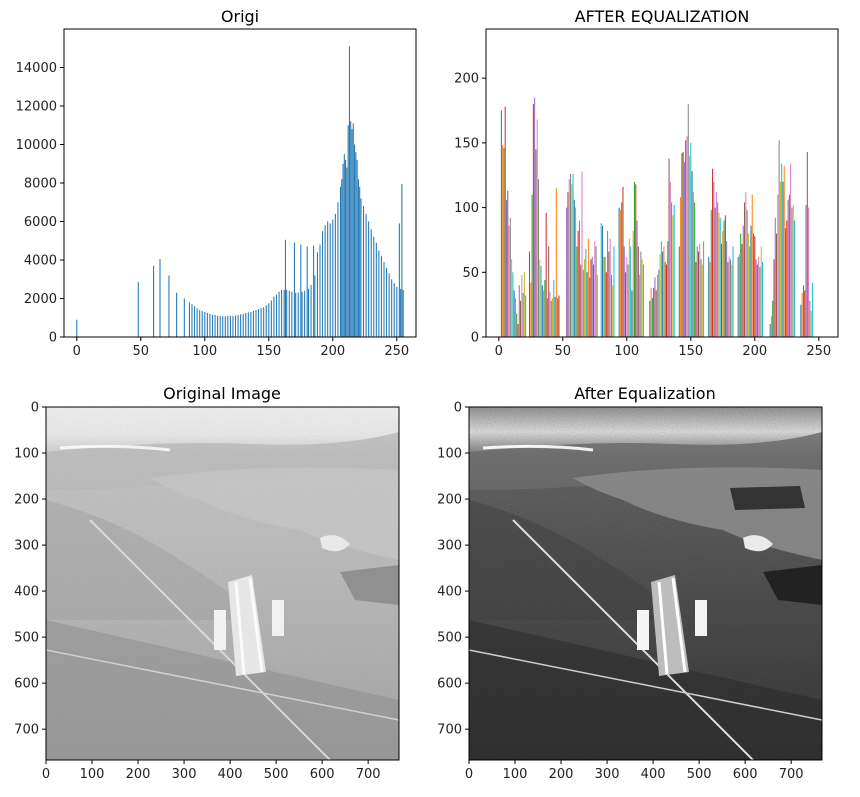 The image size is (860, 797). I want to click on x-tick-label: 400, so click(653, 774).